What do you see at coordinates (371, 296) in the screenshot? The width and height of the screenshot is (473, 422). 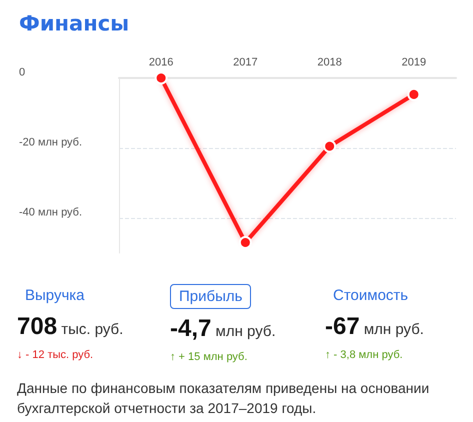 I see `text: Стоимость` at bounding box center [371, 296].